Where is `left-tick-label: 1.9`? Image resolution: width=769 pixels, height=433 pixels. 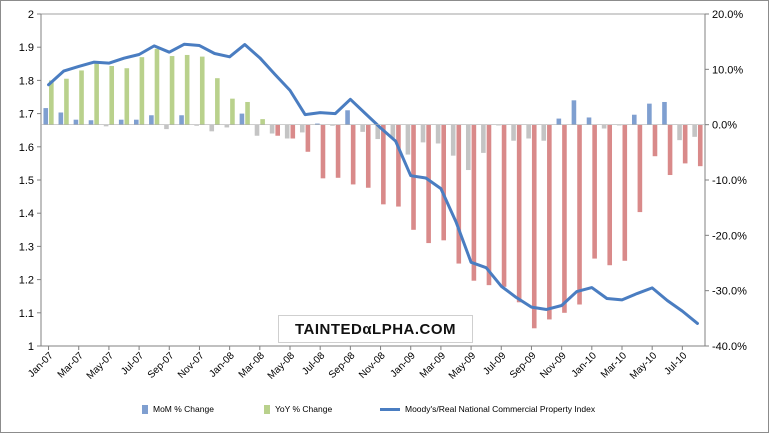 left-tick-label: 1.9 is located at coordinates (26, 48).